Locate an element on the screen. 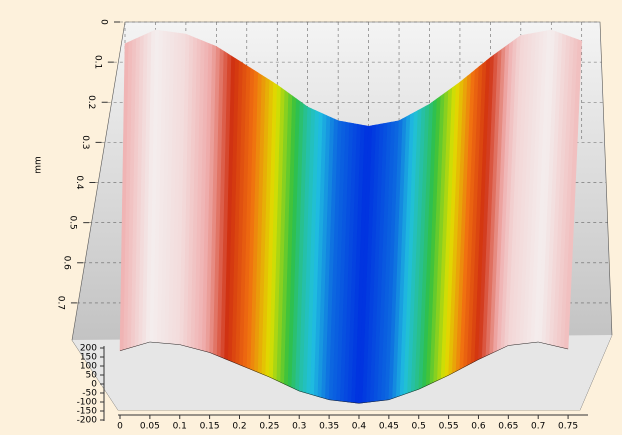 The image size is (622, 435). x-tick-label: 0.7 is located at coordinates (538, 427).